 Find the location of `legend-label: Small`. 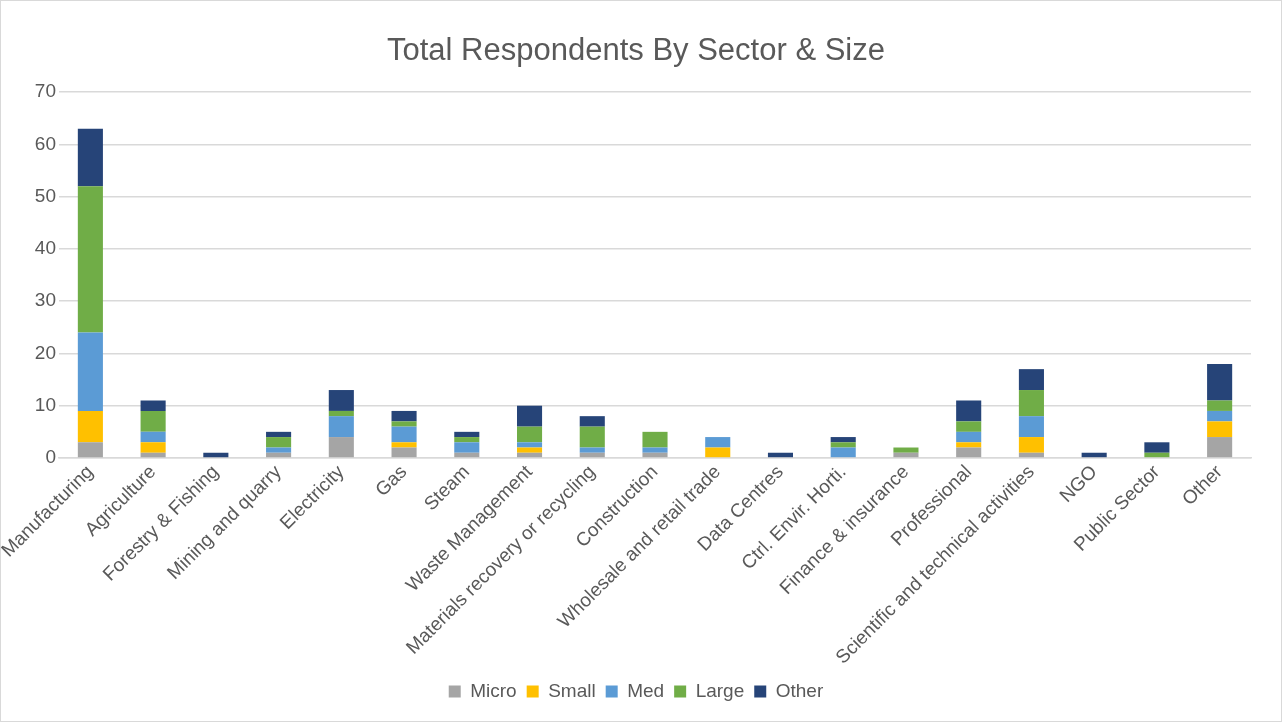

legend-label: Small is located at coordinates (572, 690).